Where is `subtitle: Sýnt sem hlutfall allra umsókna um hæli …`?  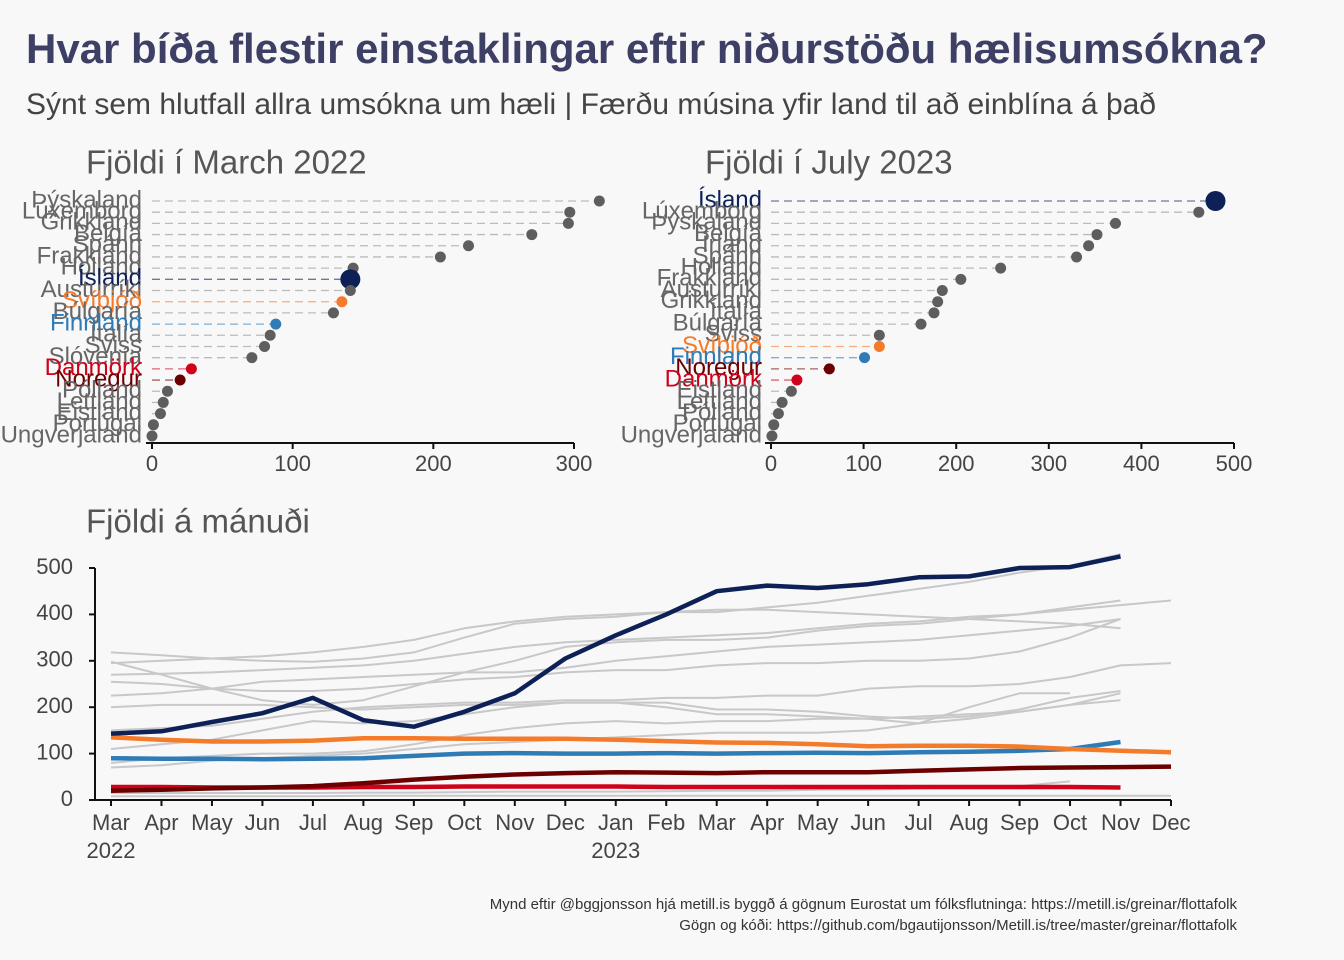
subtitle: Sýnt sem hlutfall allra umsókna um hæli … is located at coordinates (591, 104).